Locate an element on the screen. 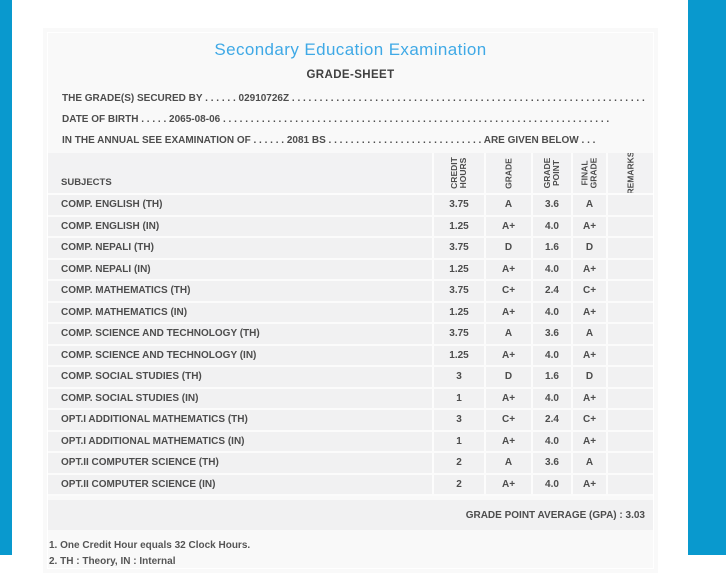 This screenshot has height=573, width=726. table-row: COMP. MATHEMATICS (IN) 1.25 A+ 4.0 A+ is located at coordinates (350, 313).